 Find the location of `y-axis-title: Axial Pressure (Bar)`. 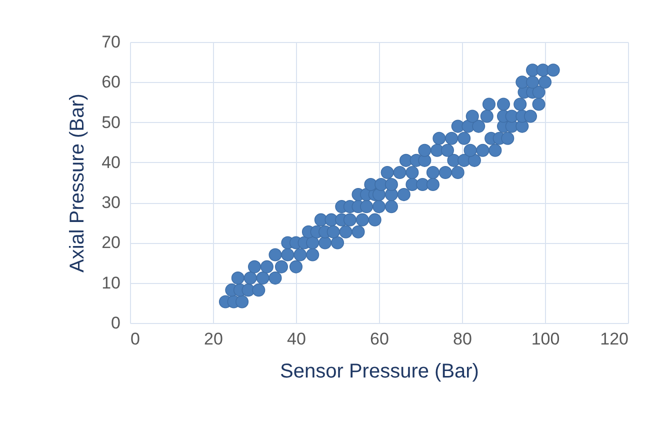

y-axis-title: Axial Pressure (Bar) is located at coordinates (77, 183).